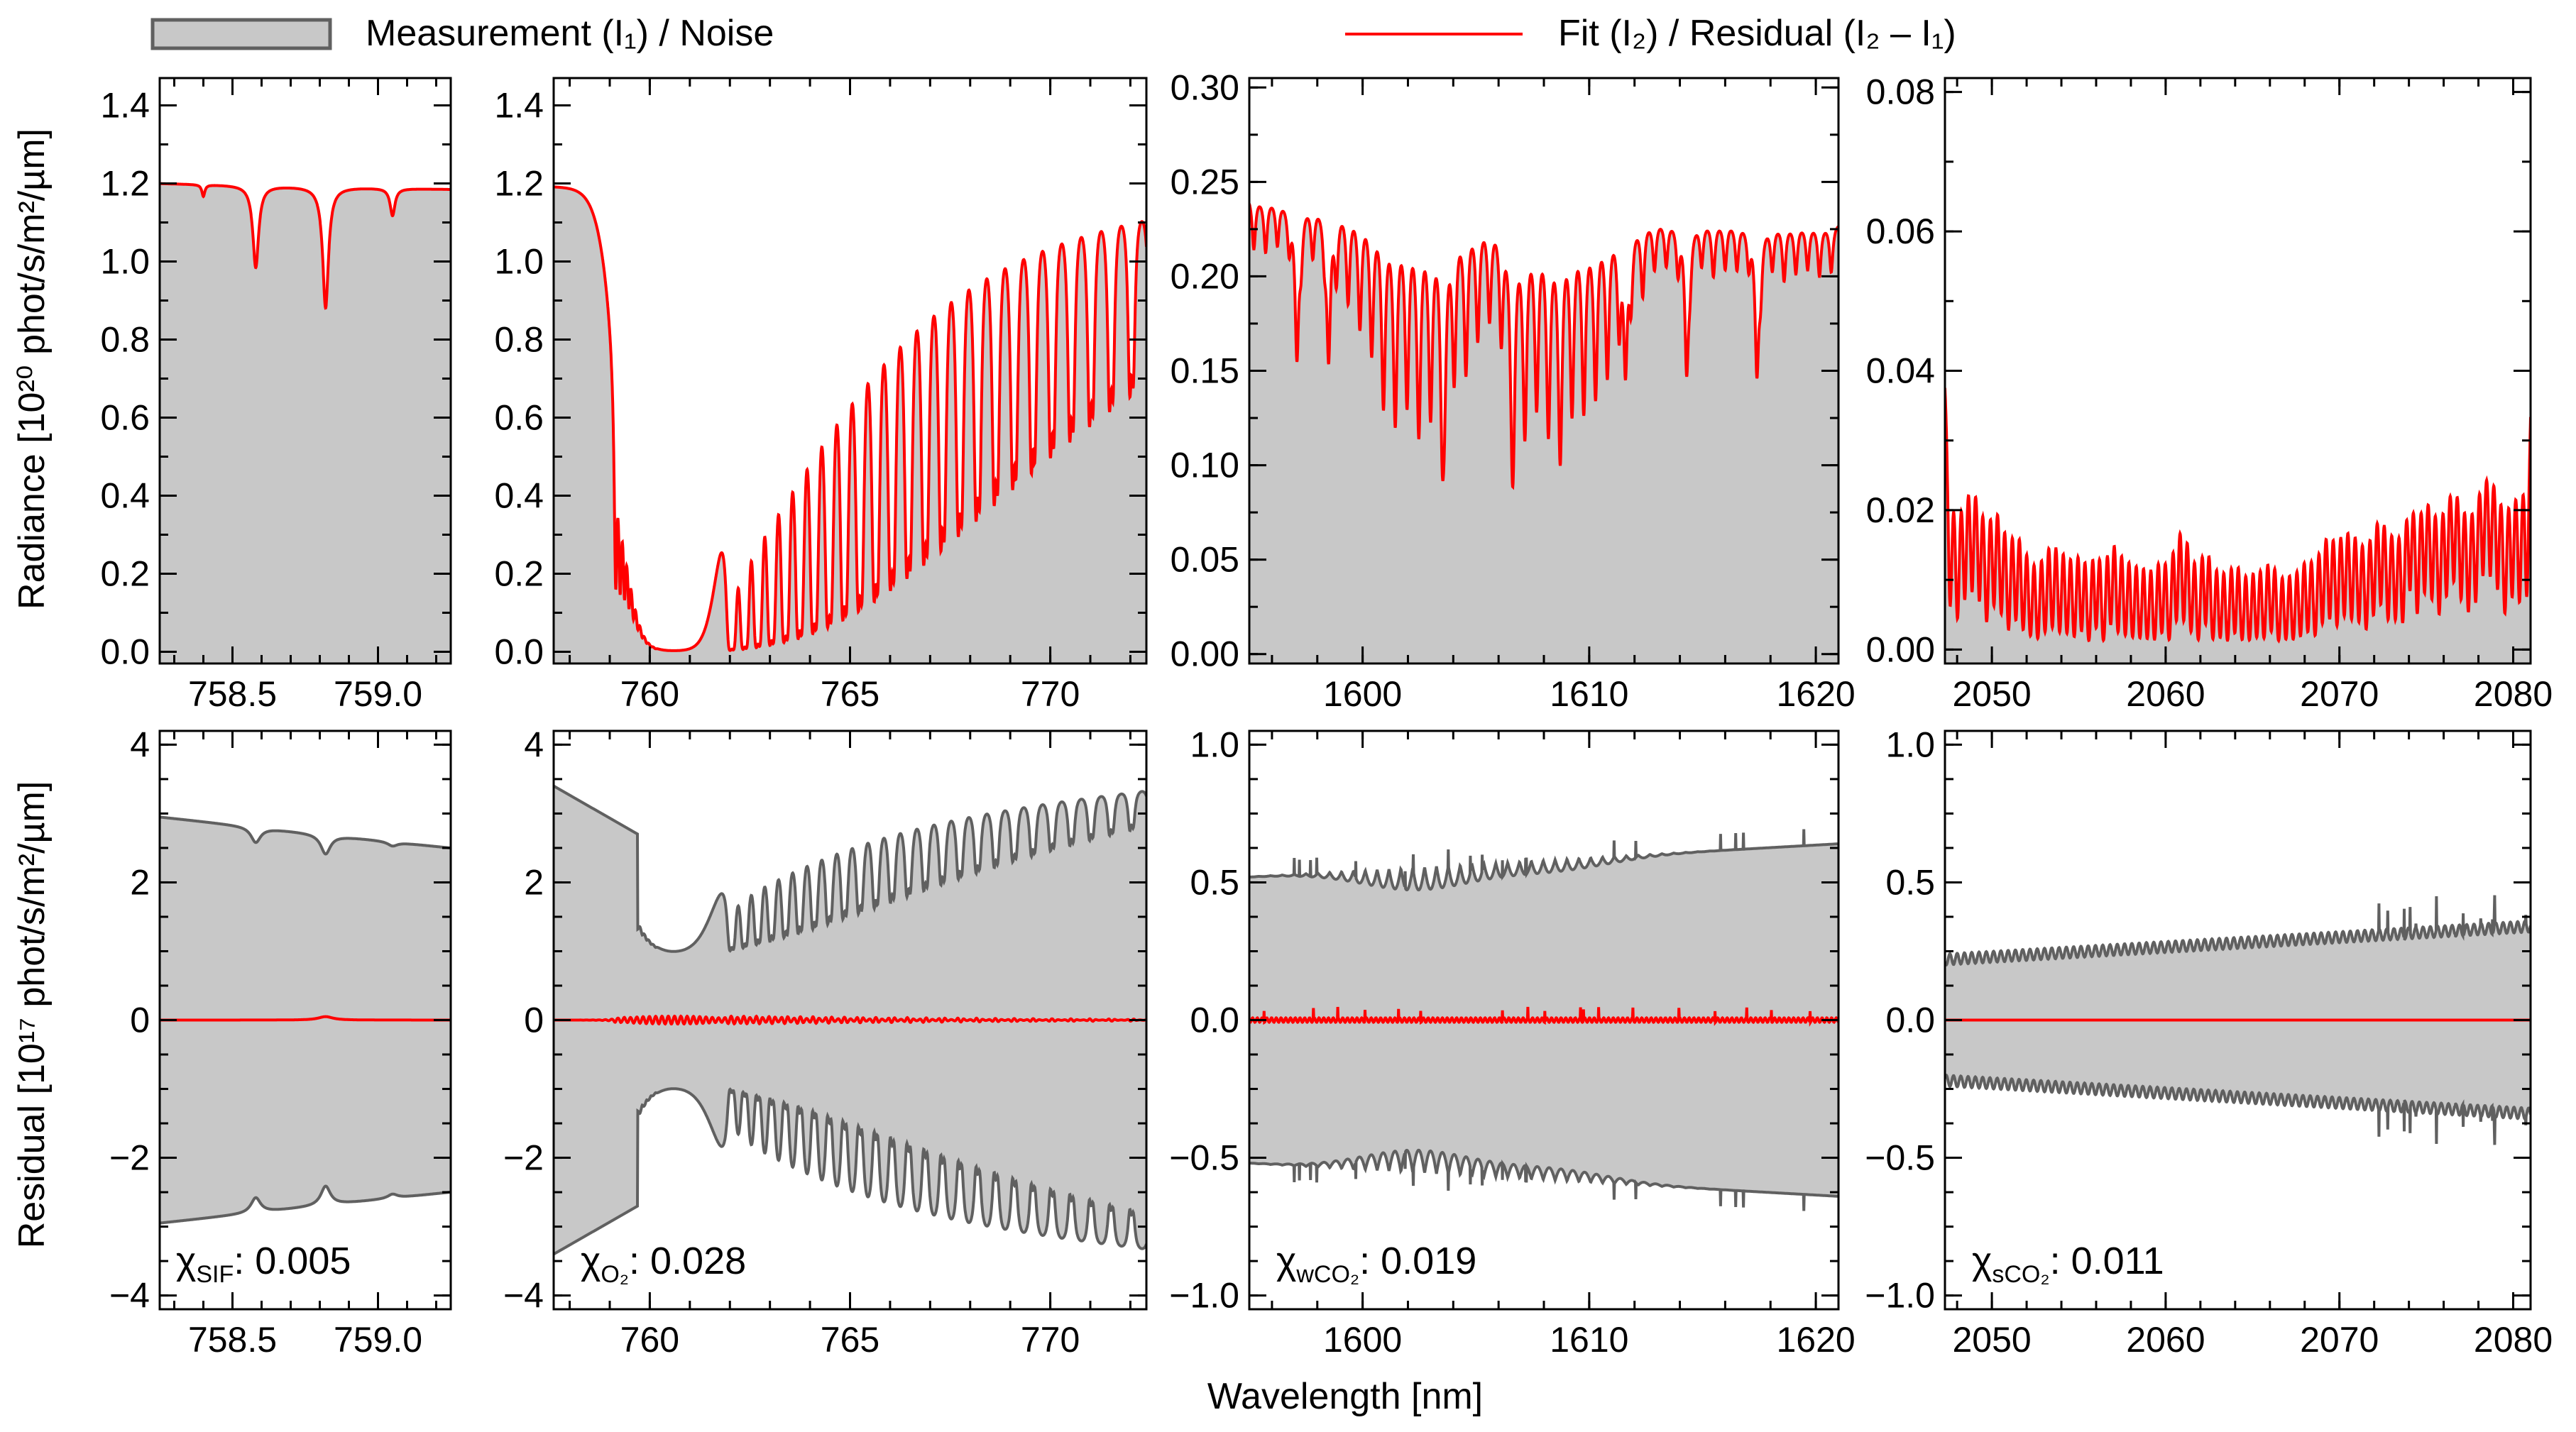 The image size is (2576, 1432). What do you see at coordinates (32, 1015) in the screenshot?
I see `bottom-y-axis-title: Residual [10¹⁷ phot/s/m²/µm]` at bounding box center [32, 1015].